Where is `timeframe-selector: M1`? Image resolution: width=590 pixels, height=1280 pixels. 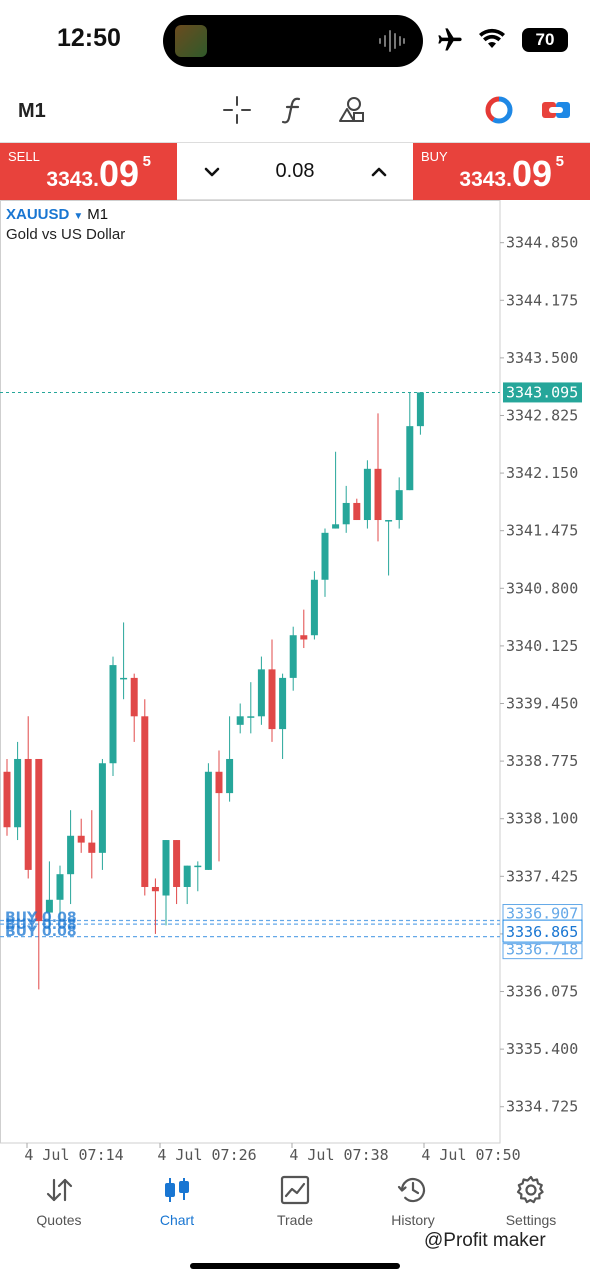 timeframe-selector: M1 is located at coordinates (32, 111).